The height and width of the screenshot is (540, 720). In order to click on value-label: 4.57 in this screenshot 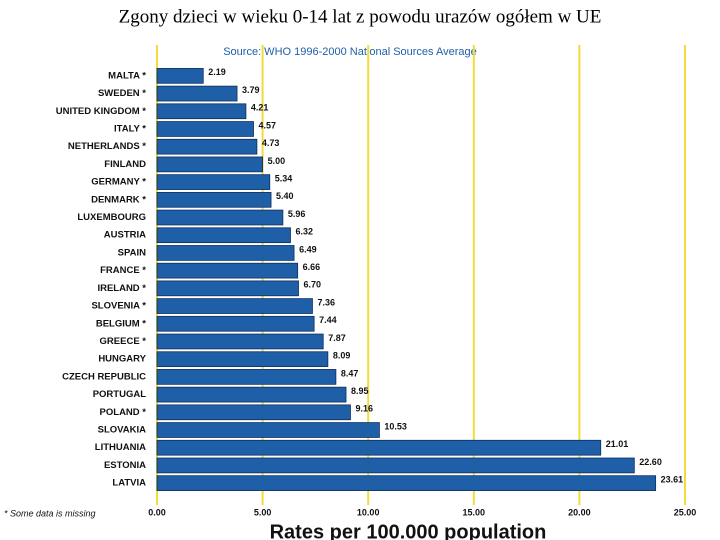, I will do `click(268, 125)`.